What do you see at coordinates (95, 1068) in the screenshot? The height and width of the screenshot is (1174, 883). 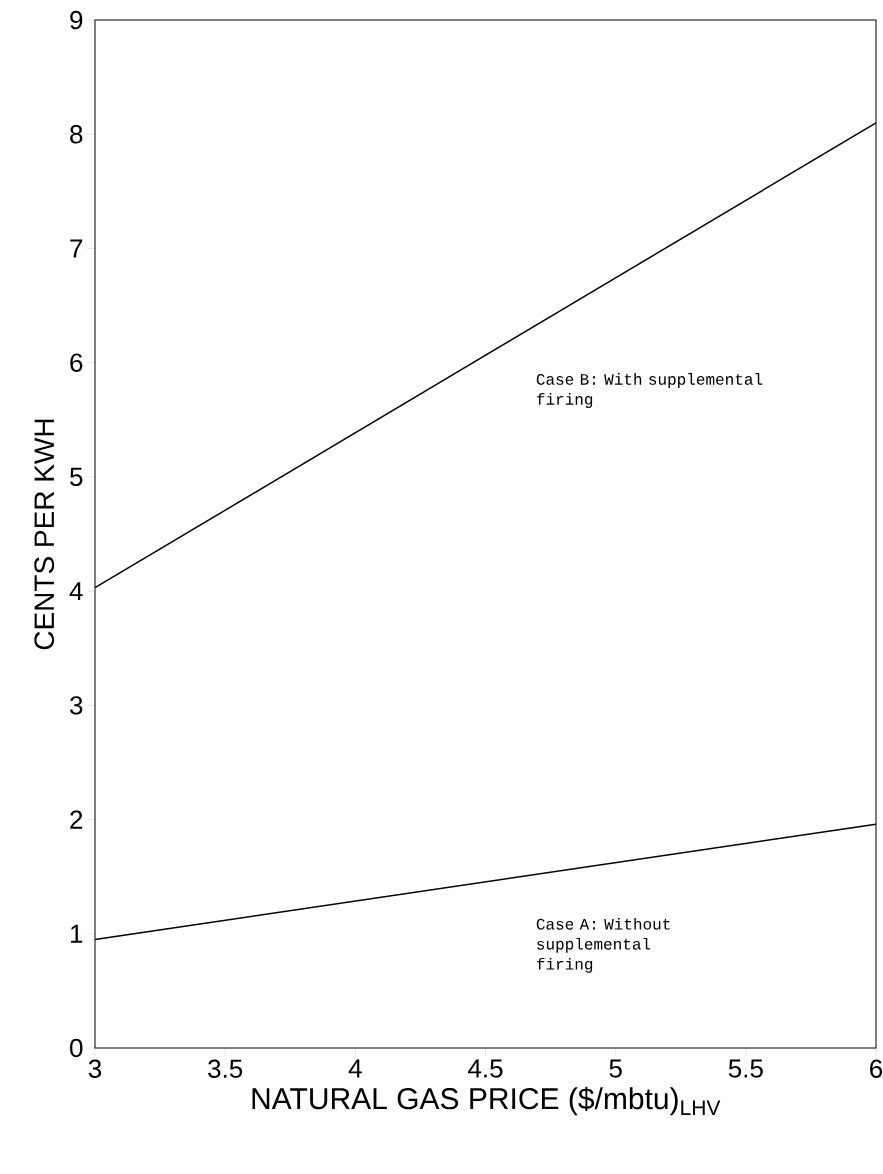 I see `x-tick-label: 3` at bounding box center [95, 1068].